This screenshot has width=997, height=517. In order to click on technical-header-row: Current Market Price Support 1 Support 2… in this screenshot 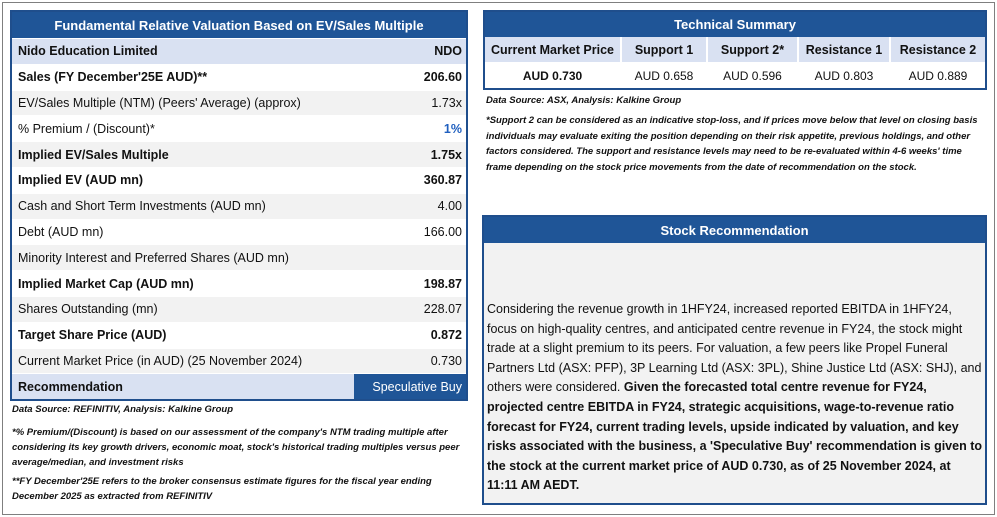, I will do `click(735, 50)`.